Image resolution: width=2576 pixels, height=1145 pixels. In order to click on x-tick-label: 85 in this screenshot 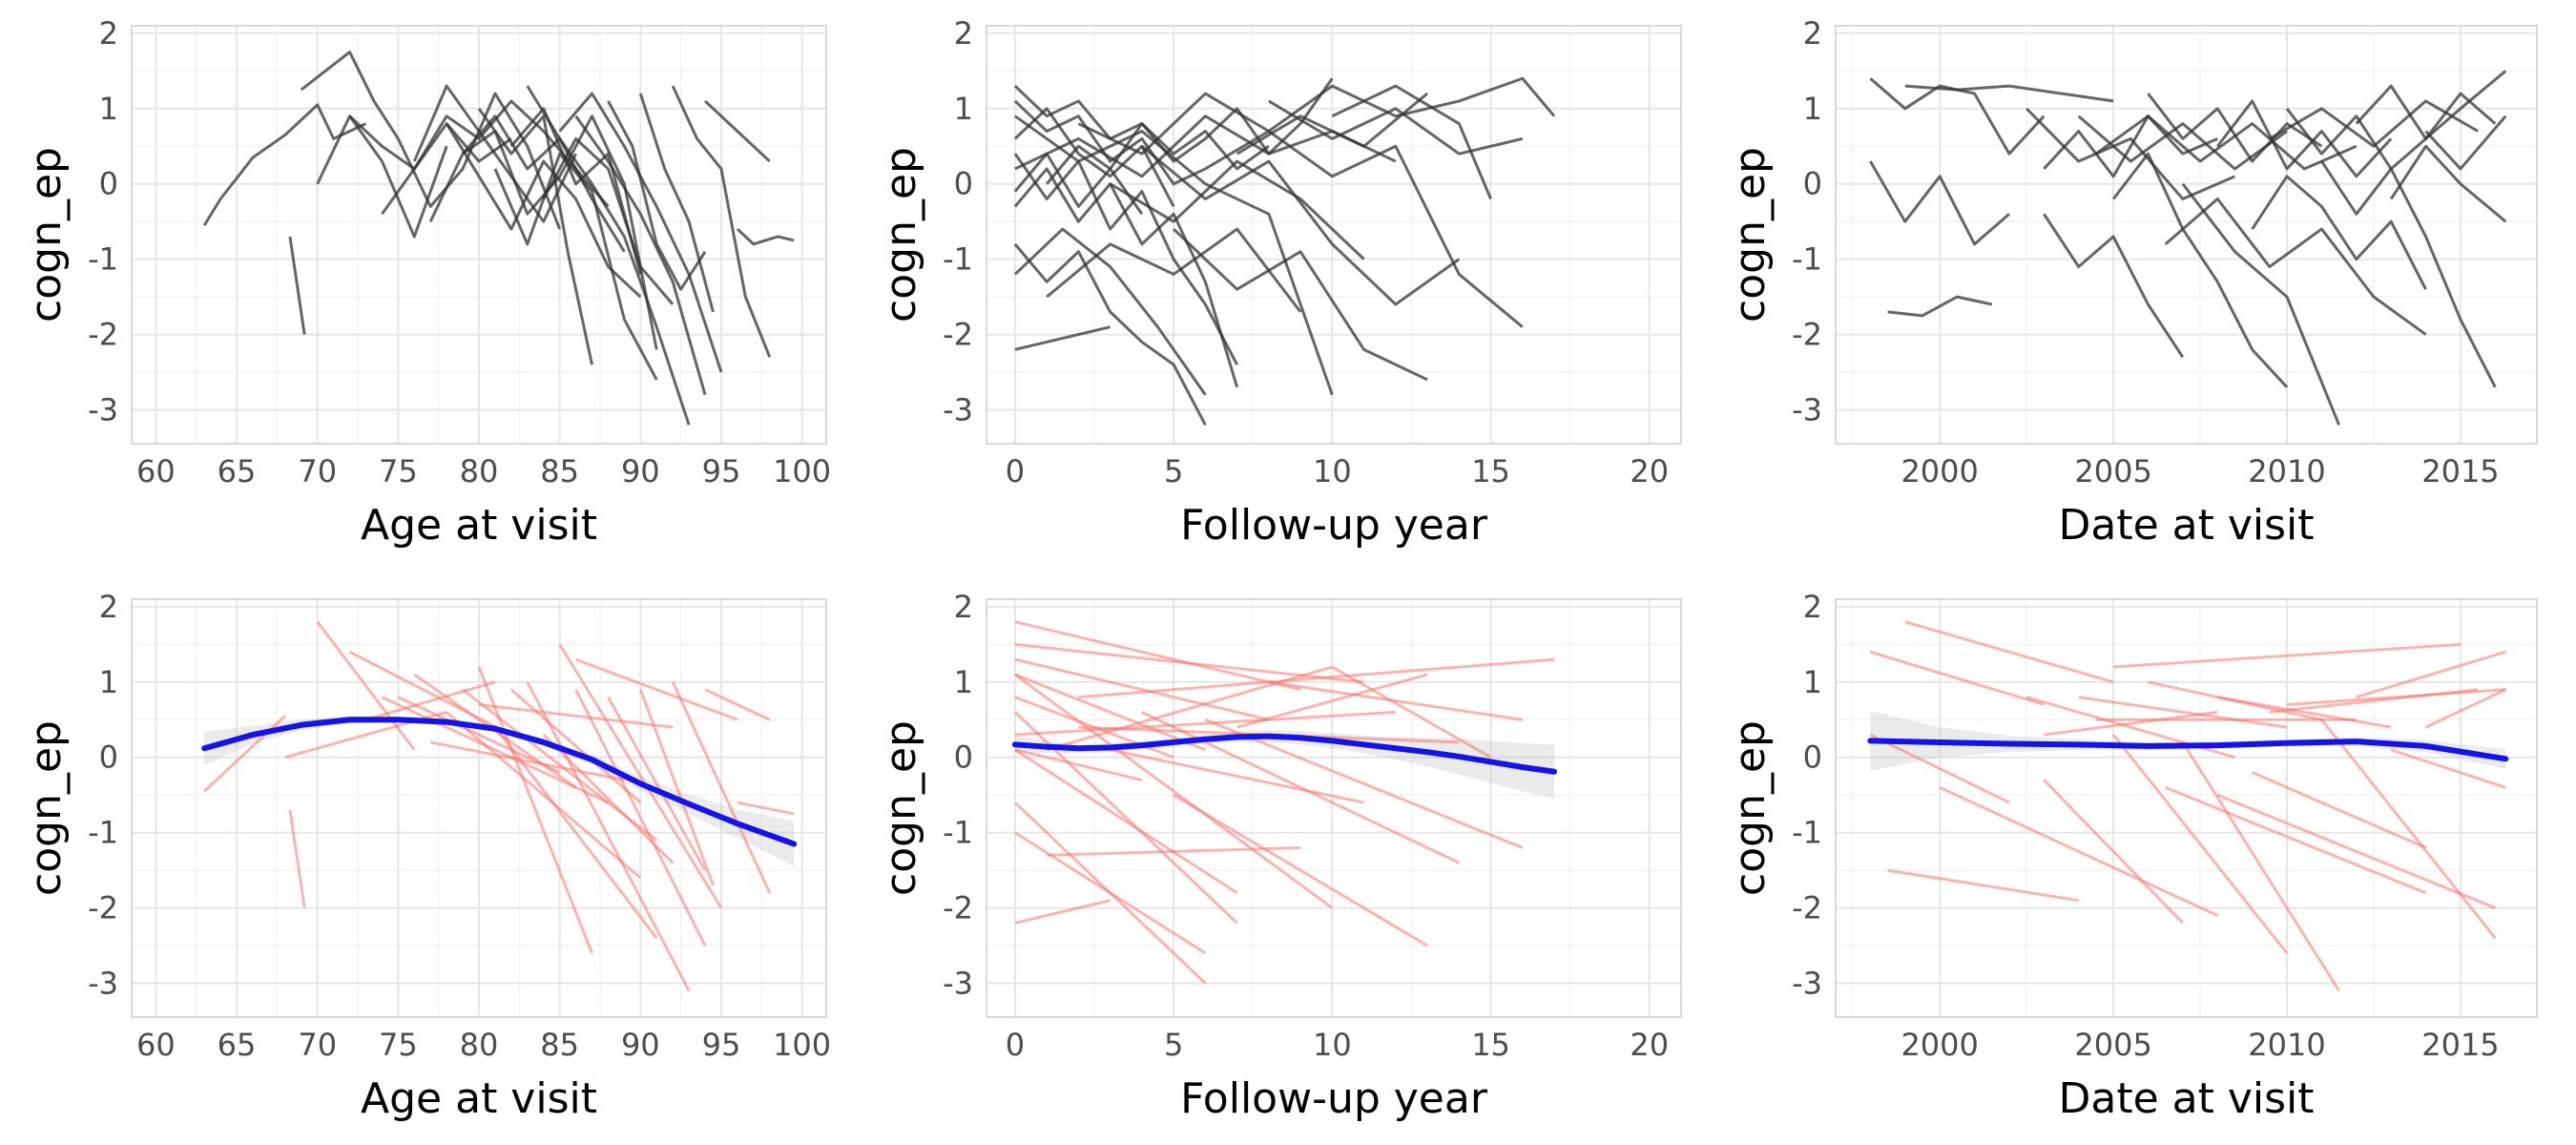, I will do `click(559, 1045)`.